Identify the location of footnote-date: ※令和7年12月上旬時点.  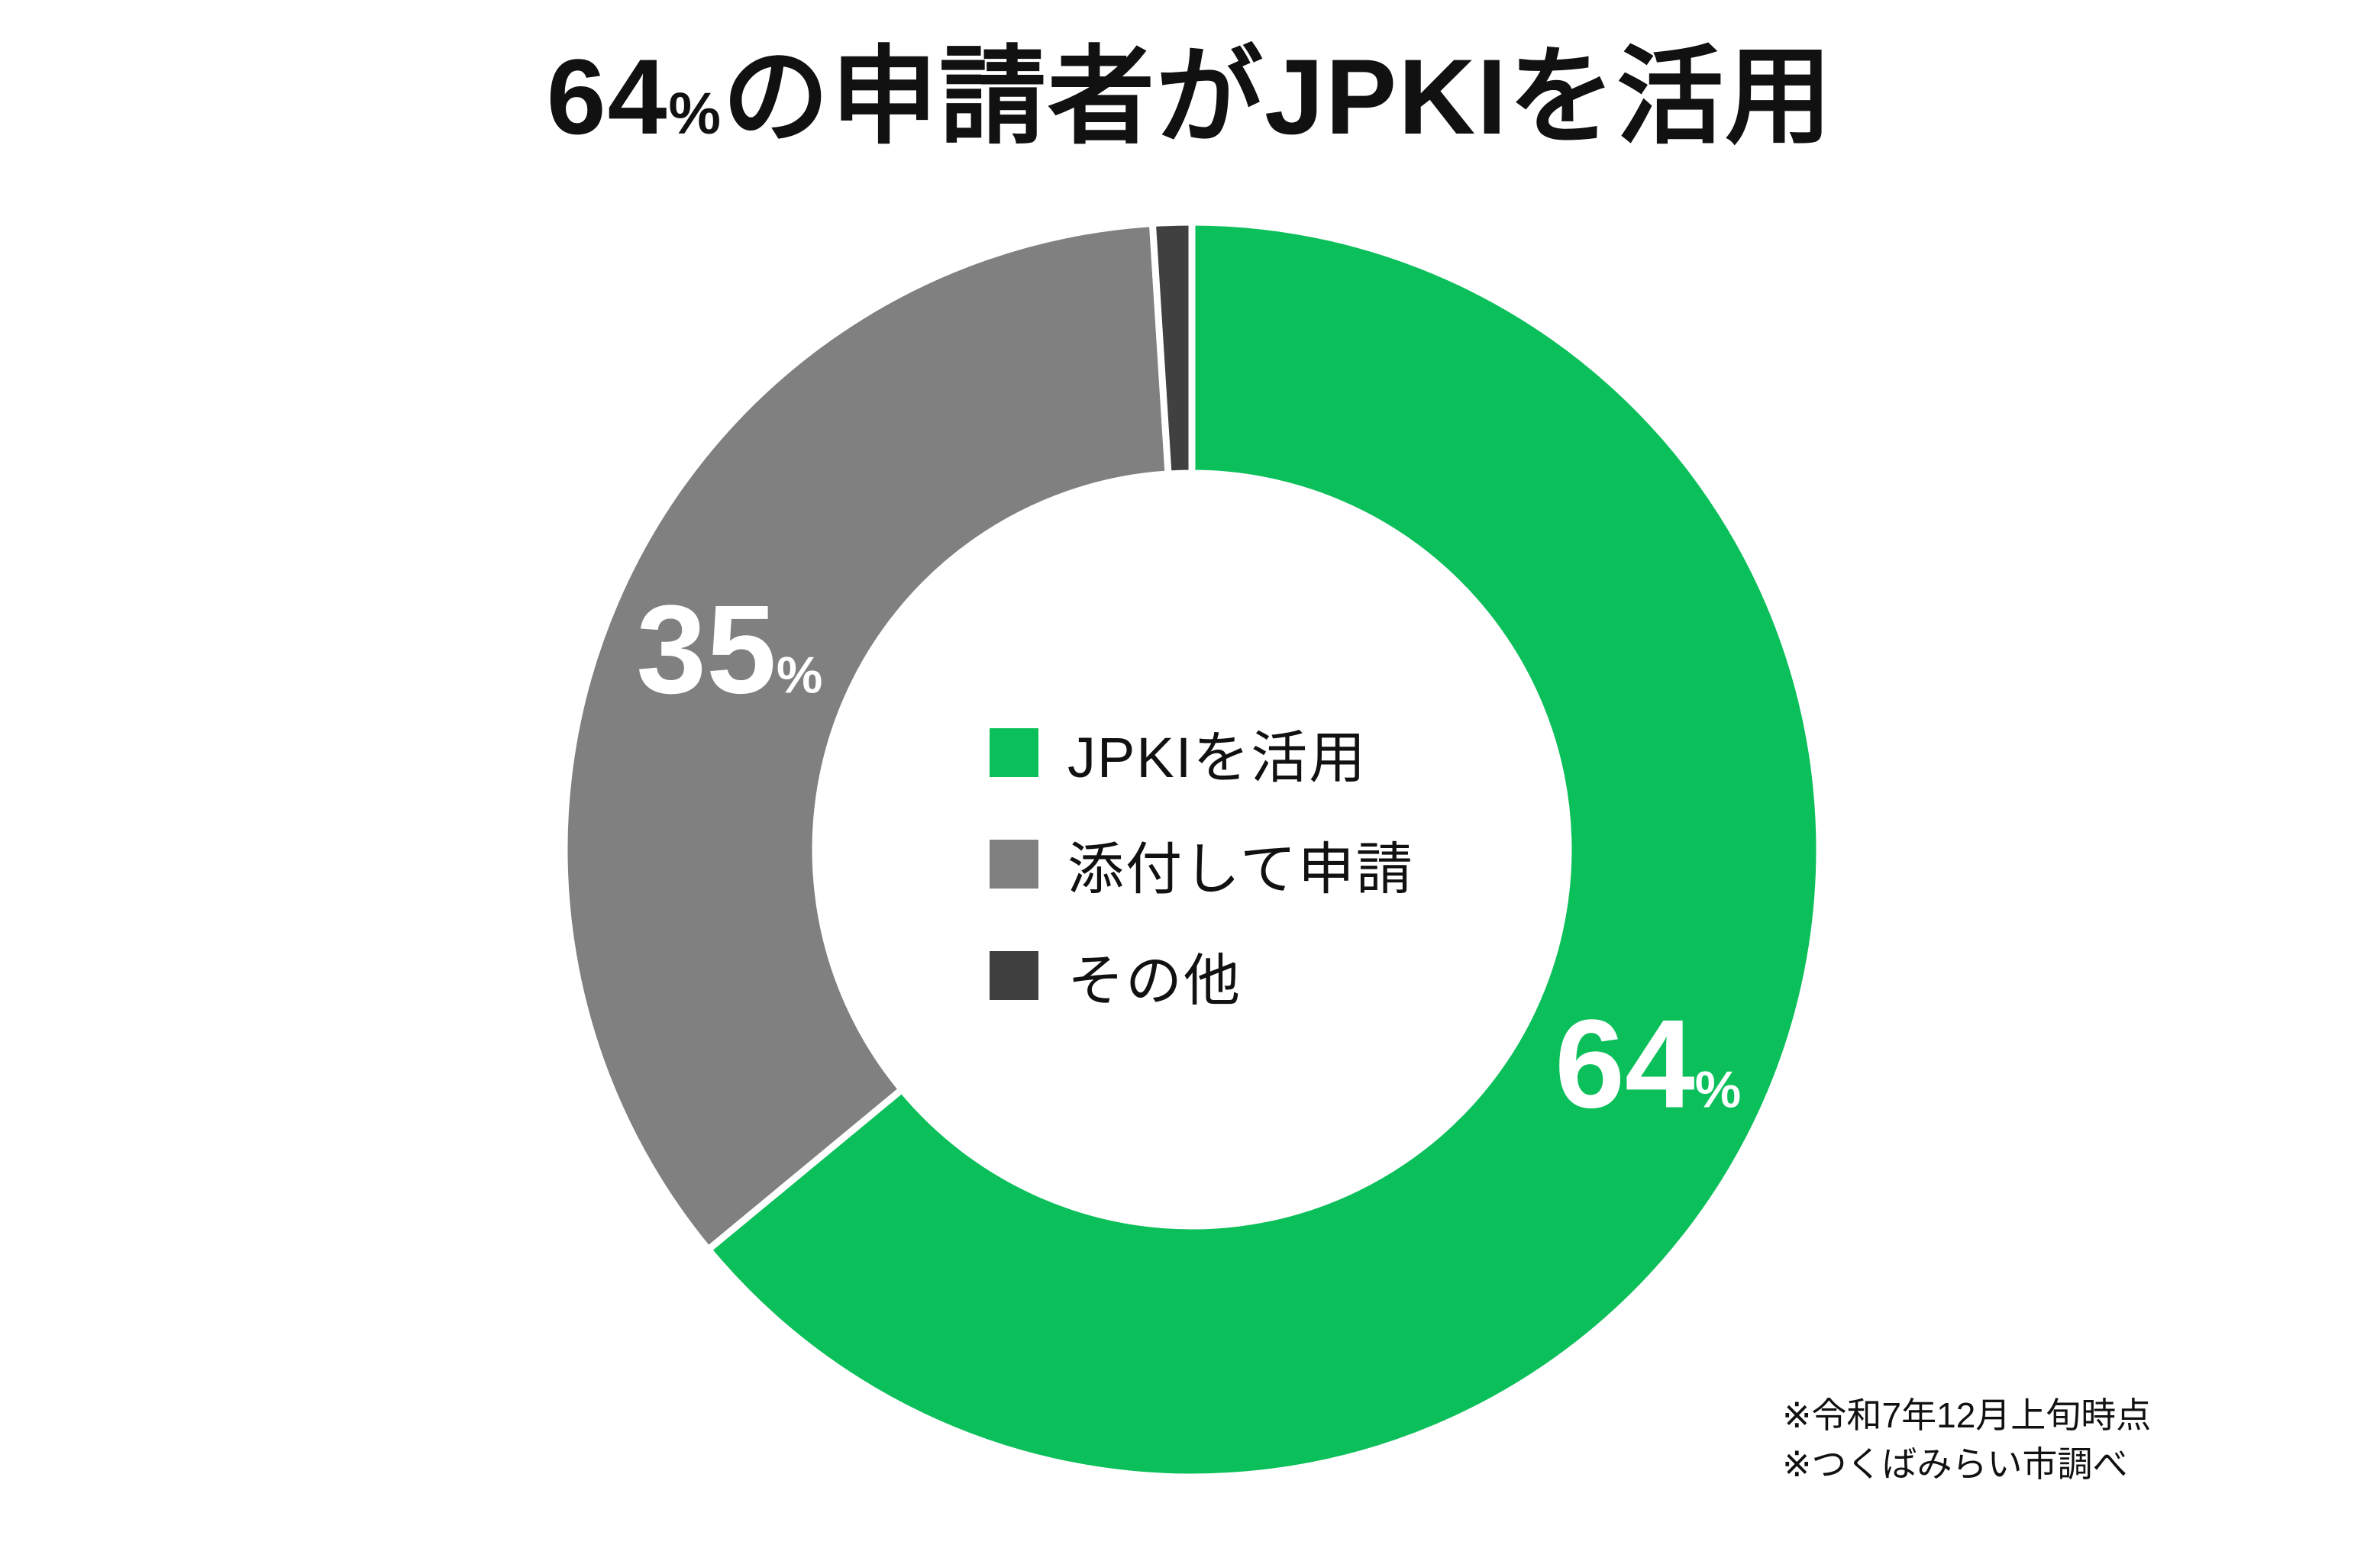
(1967, 1415).